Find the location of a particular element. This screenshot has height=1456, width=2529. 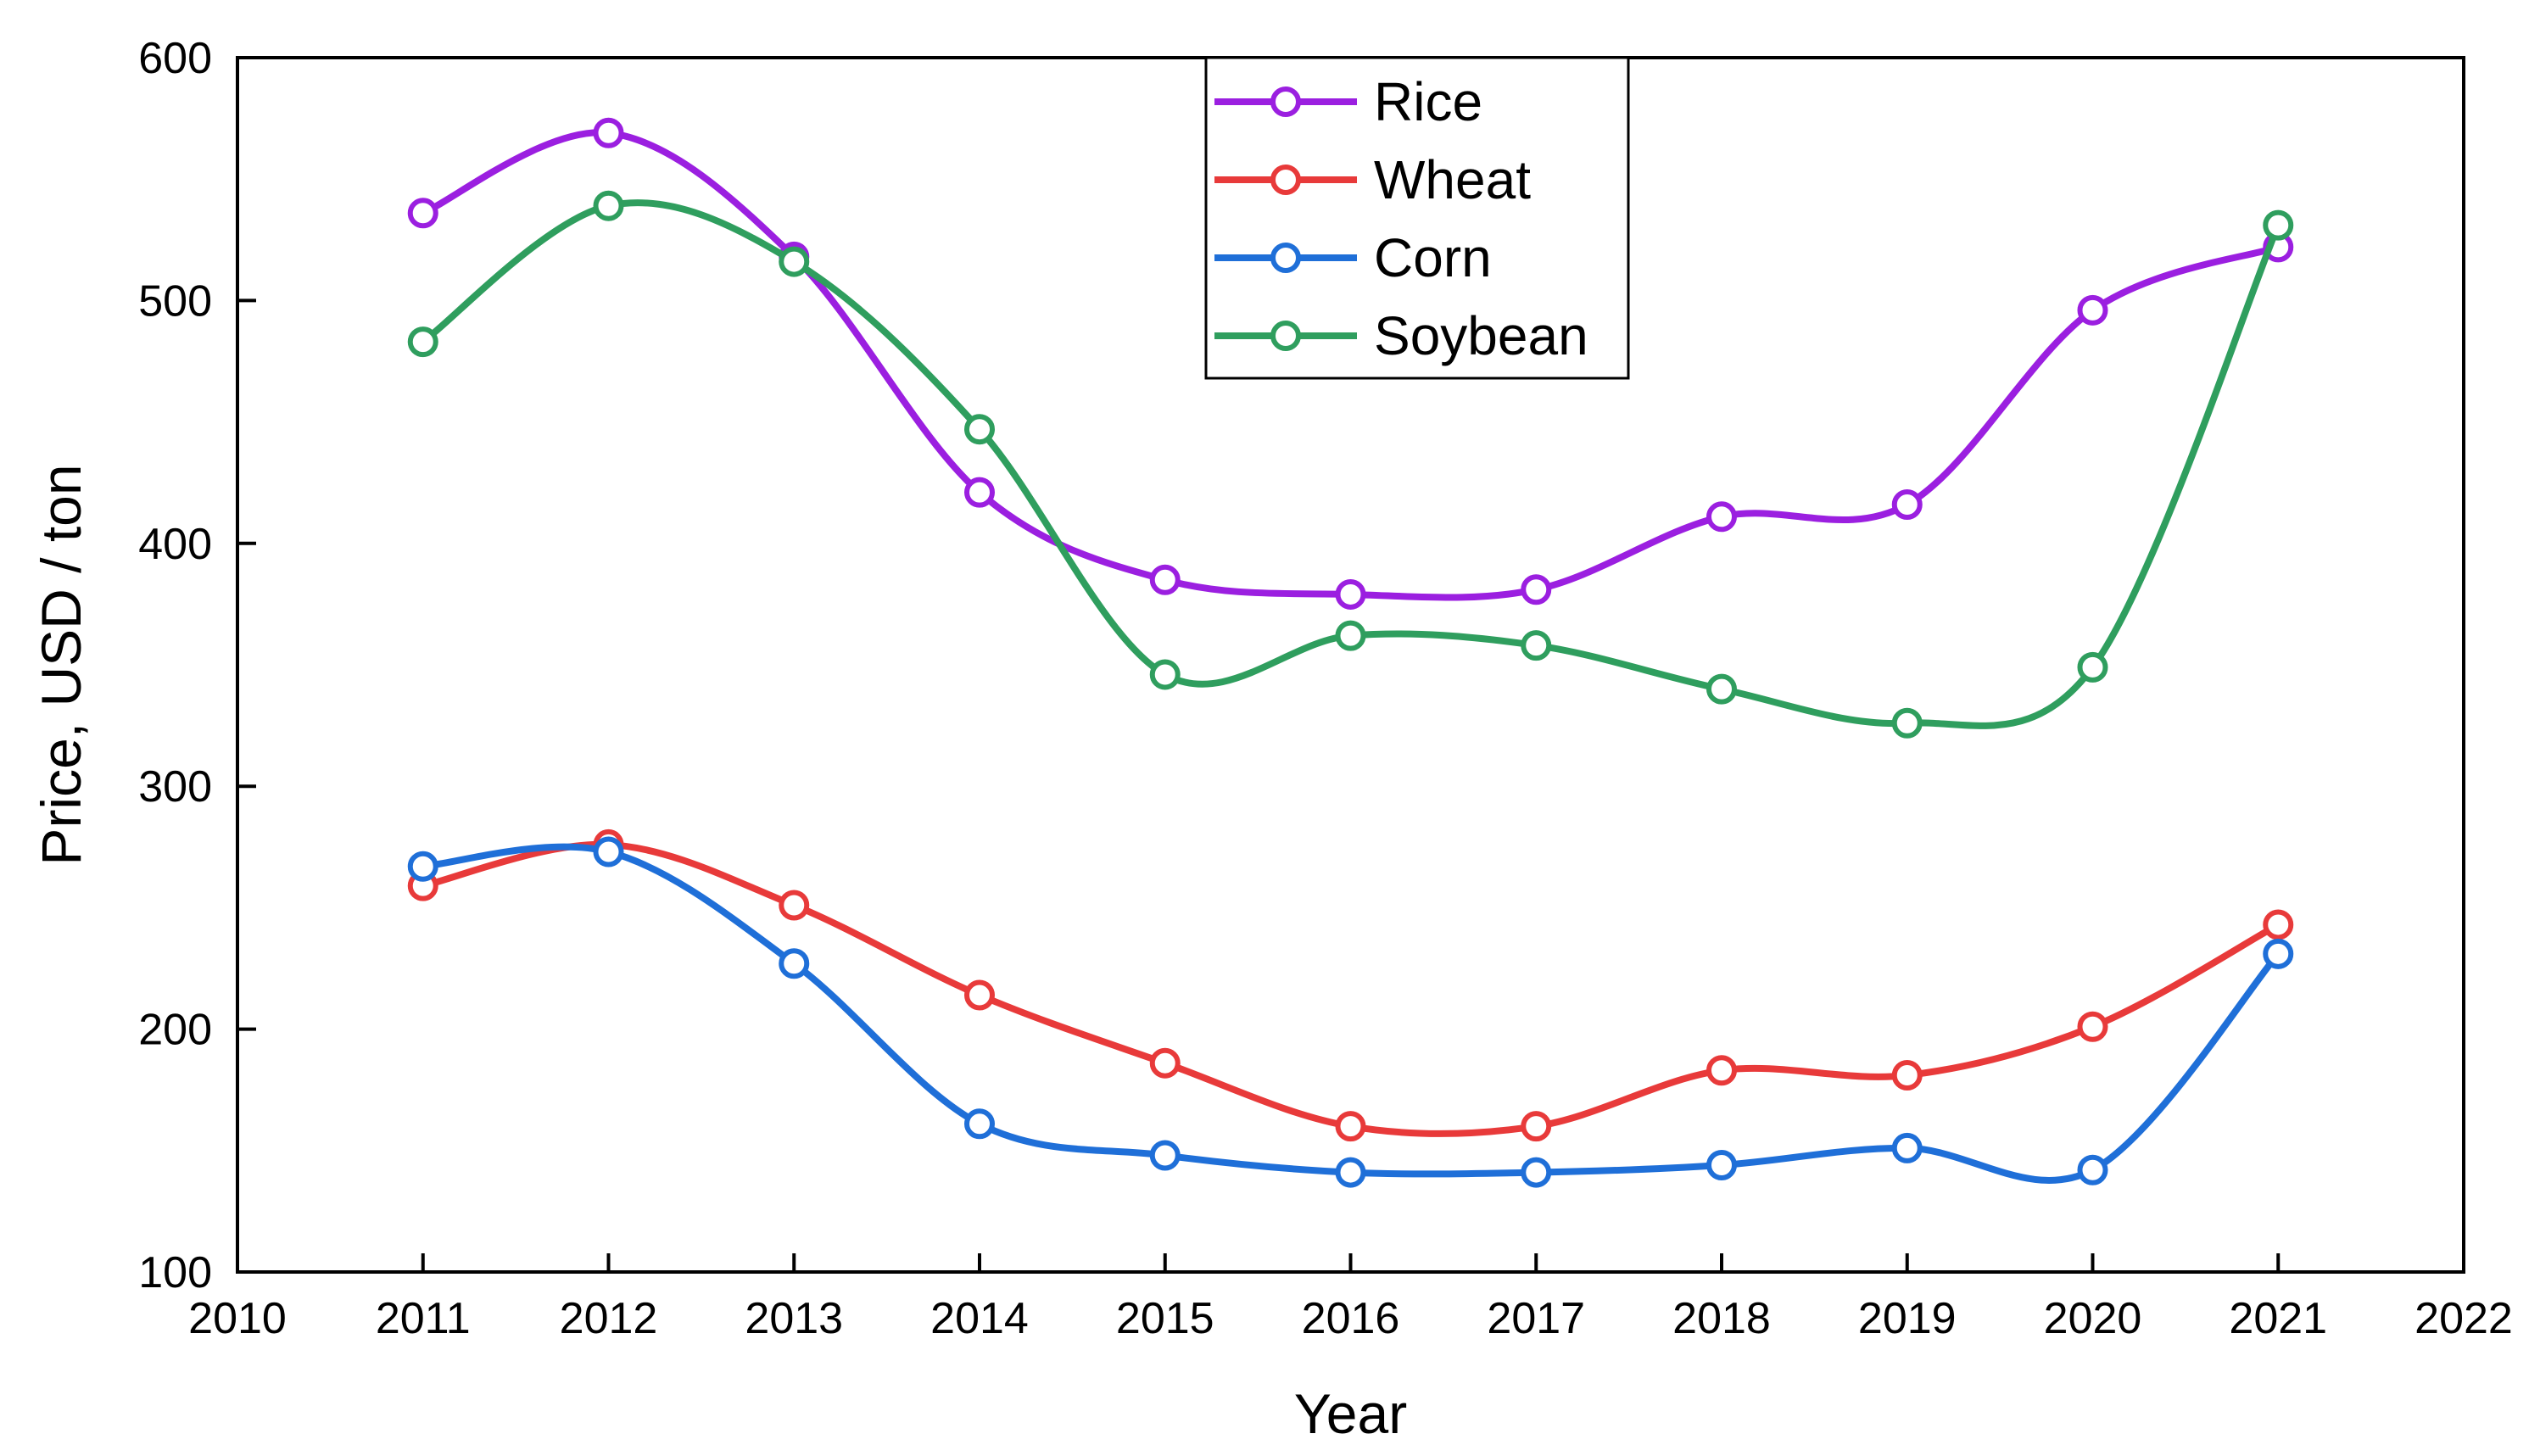

y-axis-label: Price, USD / ton is located at coordinates (61, 664).